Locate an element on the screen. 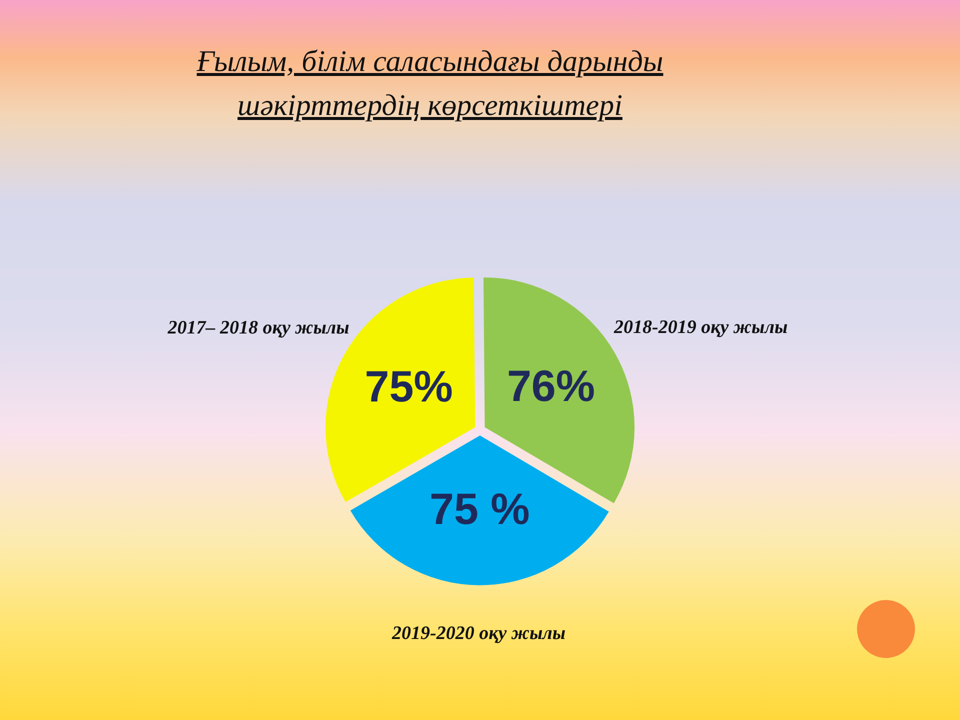 The width and height of the screenshot is (960, 720). data-label: 75% is located at coordinates (408, 387).